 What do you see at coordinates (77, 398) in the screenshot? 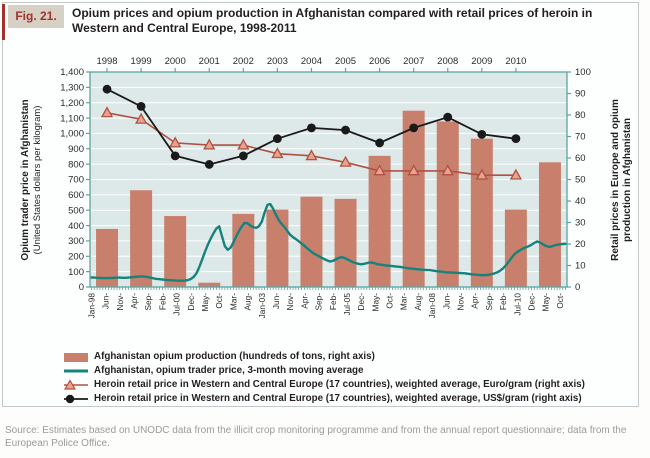
I see `circle-line-icon` at bounding box center [77, 398].